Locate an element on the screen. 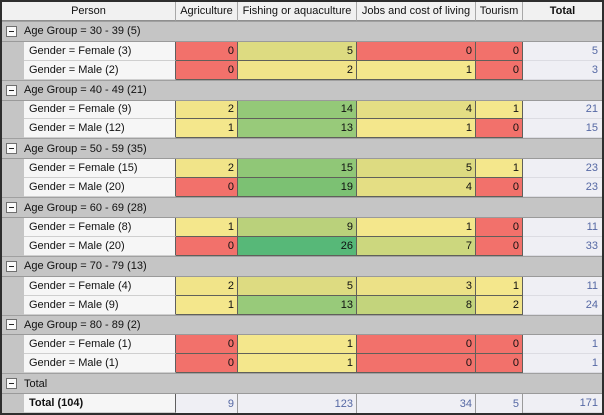  row-label: Gender = Male (9) is located at coordinates (100, 305).